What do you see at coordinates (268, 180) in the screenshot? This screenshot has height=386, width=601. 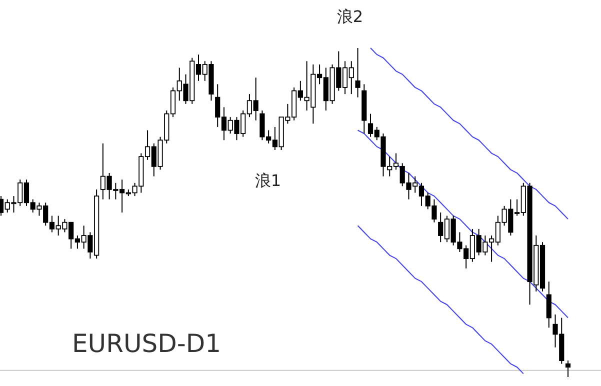 I see `annotation: 浪1` at bounding box center [268, 180].